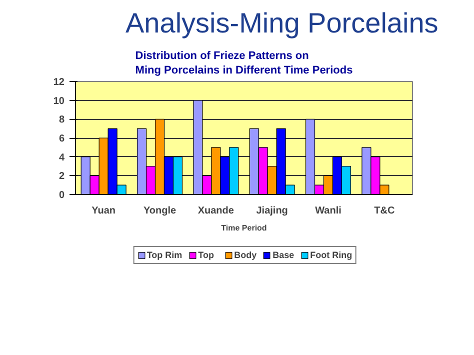 The image size is (474, 355). Describe the element at coordinates (384, 211) in the screenshot. I see `x-tick-label: T&C` at that location.